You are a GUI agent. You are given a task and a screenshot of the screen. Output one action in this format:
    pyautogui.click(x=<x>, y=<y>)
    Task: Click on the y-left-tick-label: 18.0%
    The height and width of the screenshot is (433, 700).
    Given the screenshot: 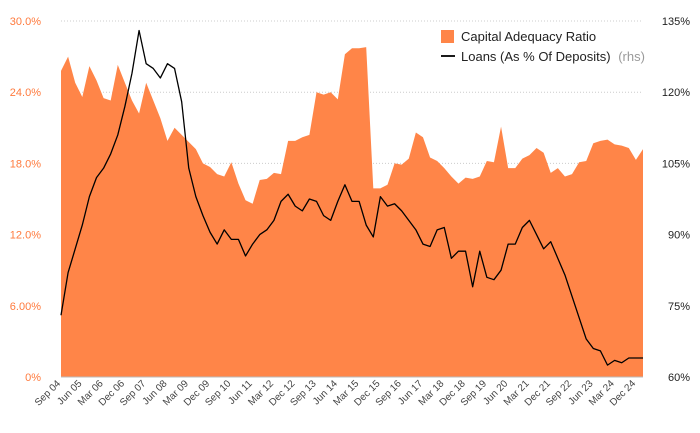 What is the action you would take?
    pyautogui.click(x=25, y=164)
    